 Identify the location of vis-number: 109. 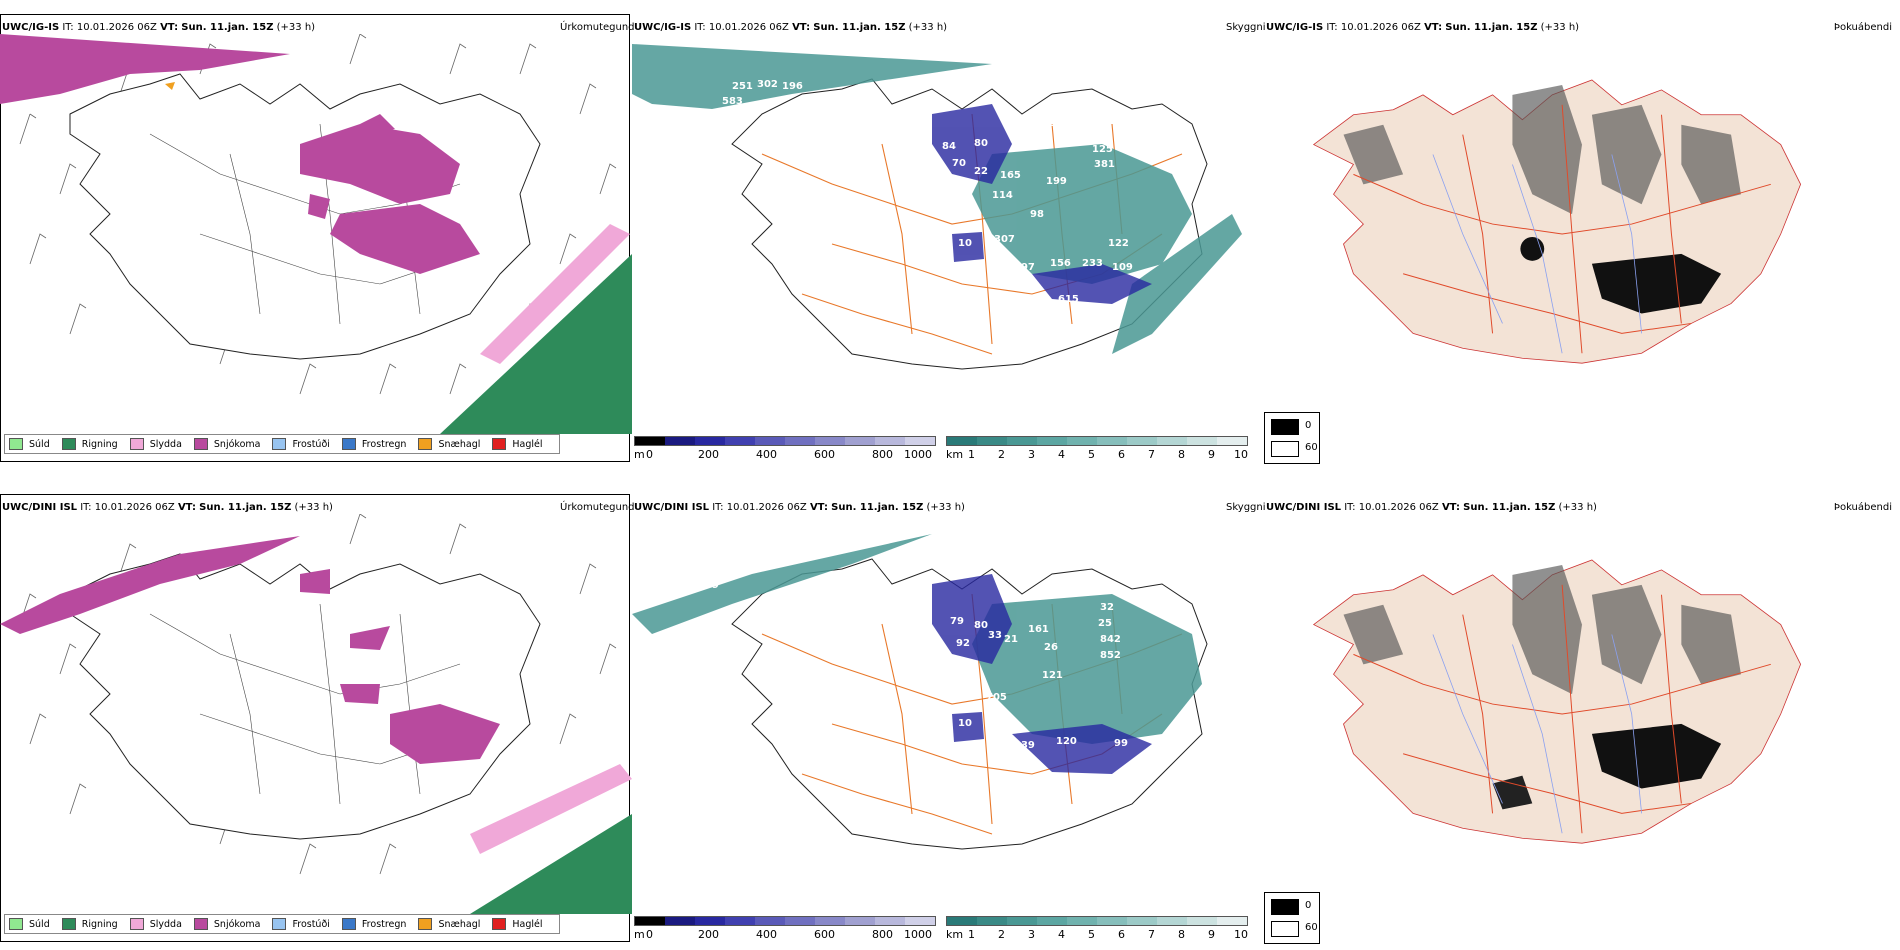
(1122, 267).